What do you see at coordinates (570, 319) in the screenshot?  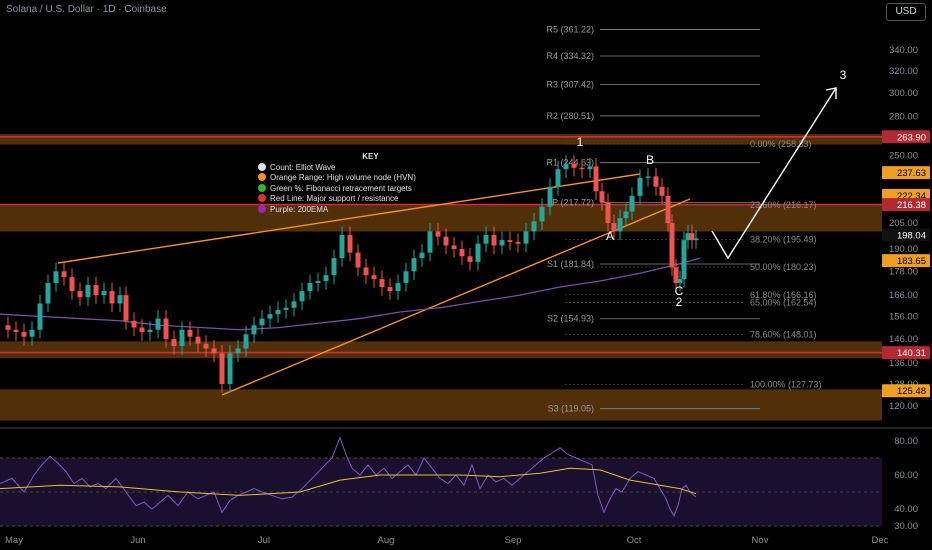 I see `pivot-label: S2 (154.93)` at bounding box center [570, 319].